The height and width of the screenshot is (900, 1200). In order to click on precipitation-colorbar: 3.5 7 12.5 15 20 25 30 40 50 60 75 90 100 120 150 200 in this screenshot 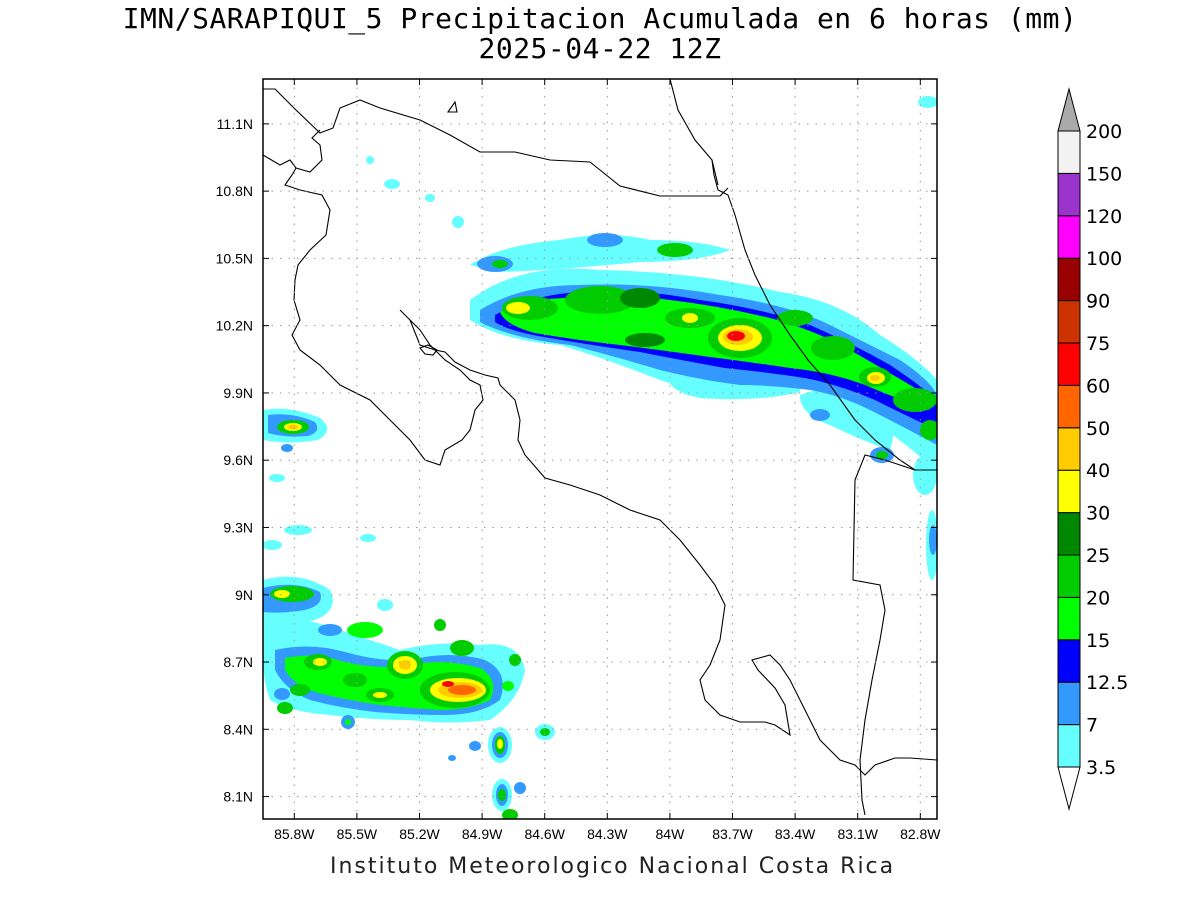, I will do `click(1092, 449)`.